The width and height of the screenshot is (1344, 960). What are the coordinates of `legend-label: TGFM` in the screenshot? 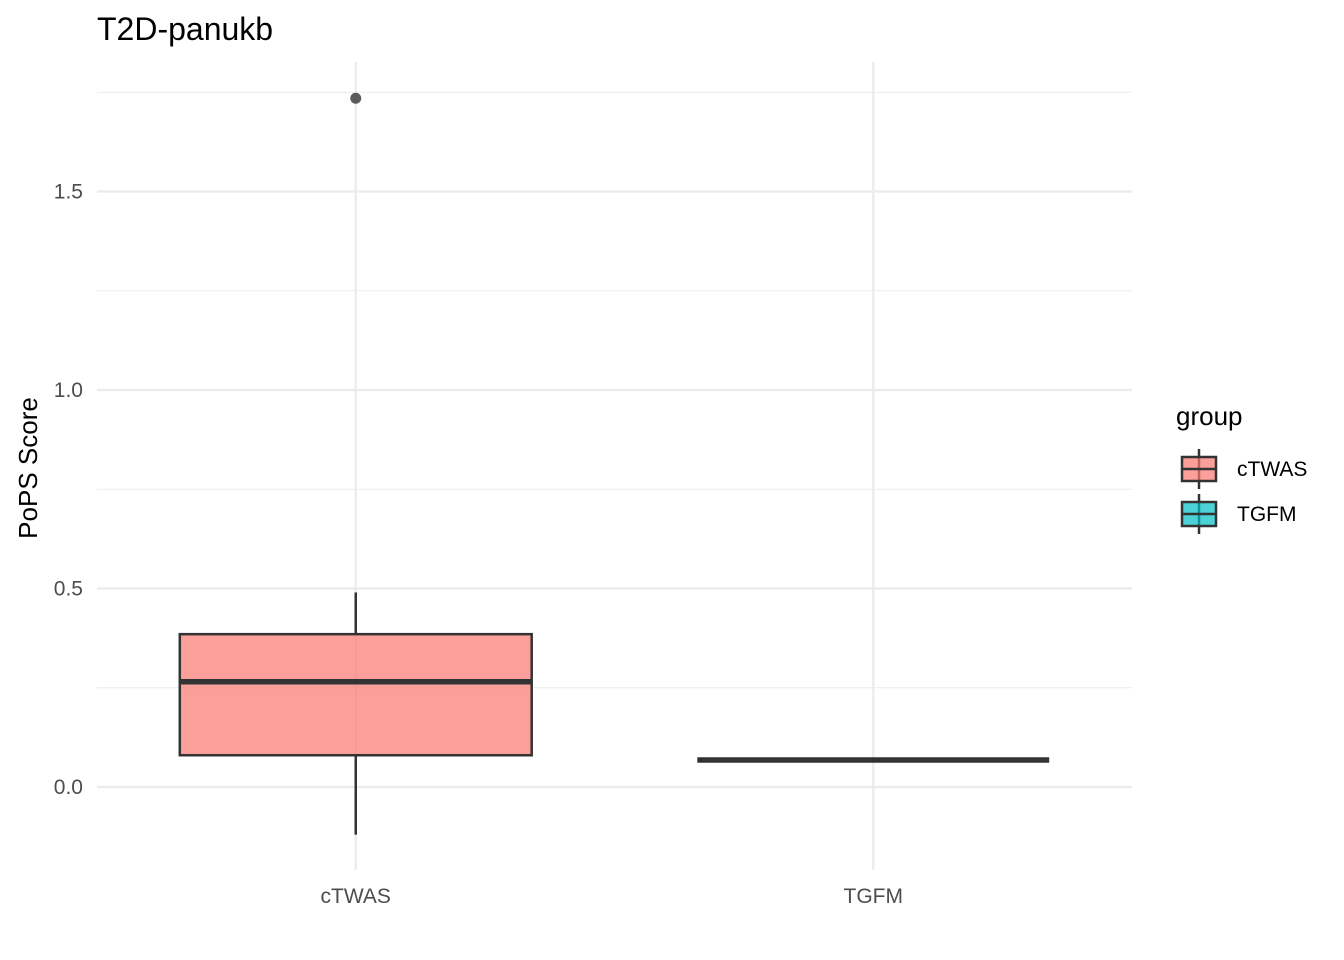 It's located at (1266, 514).